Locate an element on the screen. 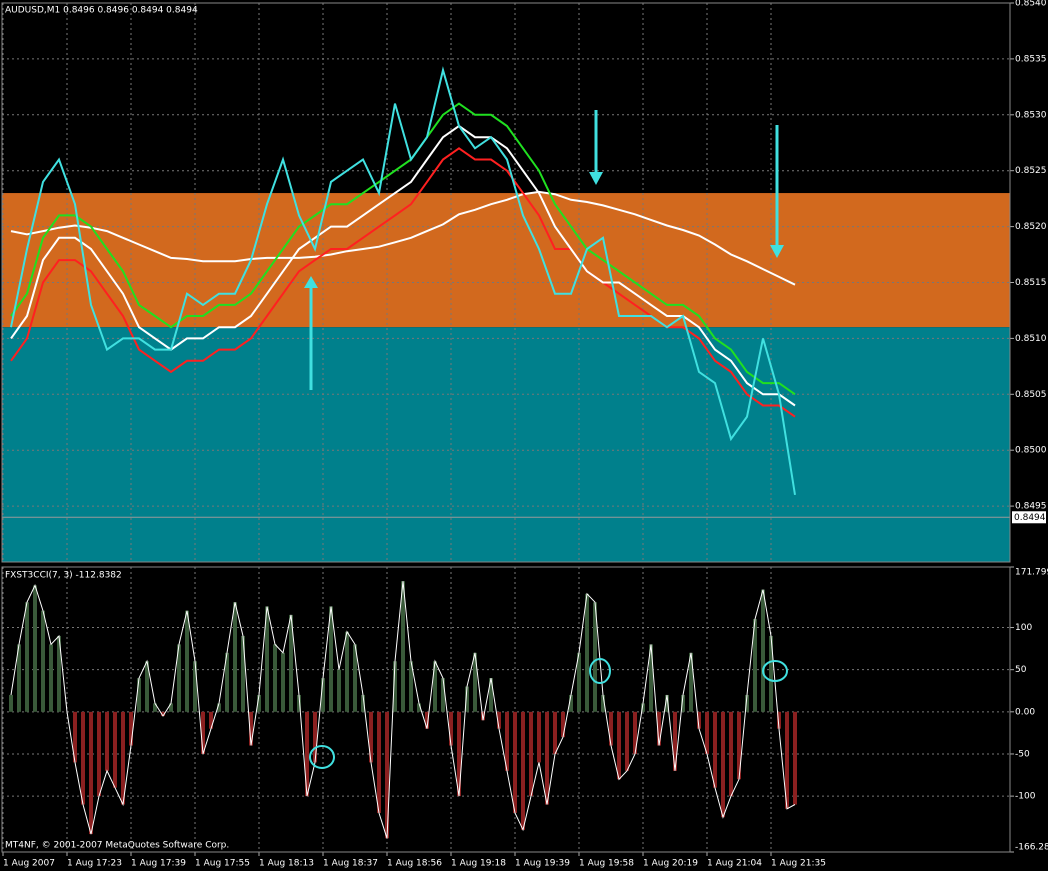  x-tick-label: 1 Aug 19:58 is located at coordinates (606, 864).